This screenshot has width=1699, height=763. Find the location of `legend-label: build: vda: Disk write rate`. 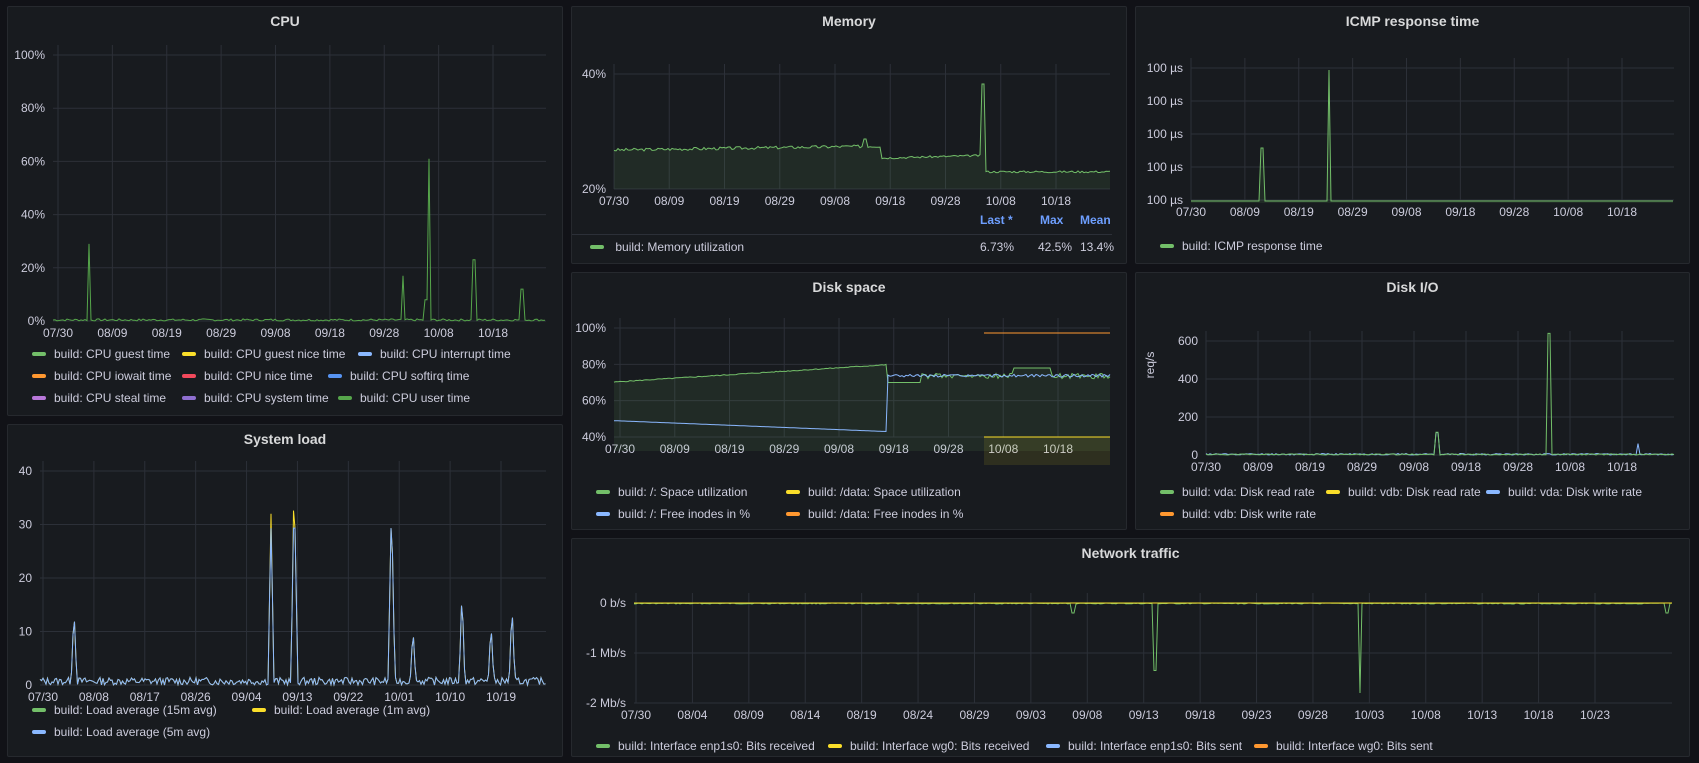

legend-label: build: vda: Disk write rate is located at coordinates (1575, 492).